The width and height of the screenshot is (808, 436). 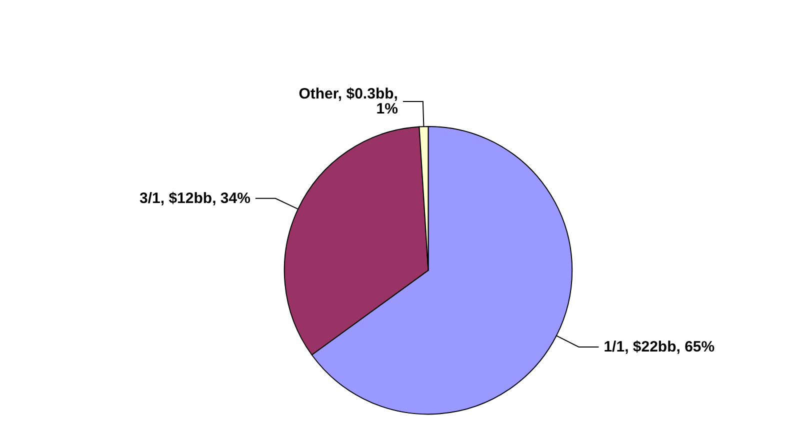 I want to click on slice-label: 3/1, $12bb, 34%, so click(x=195, y=198).